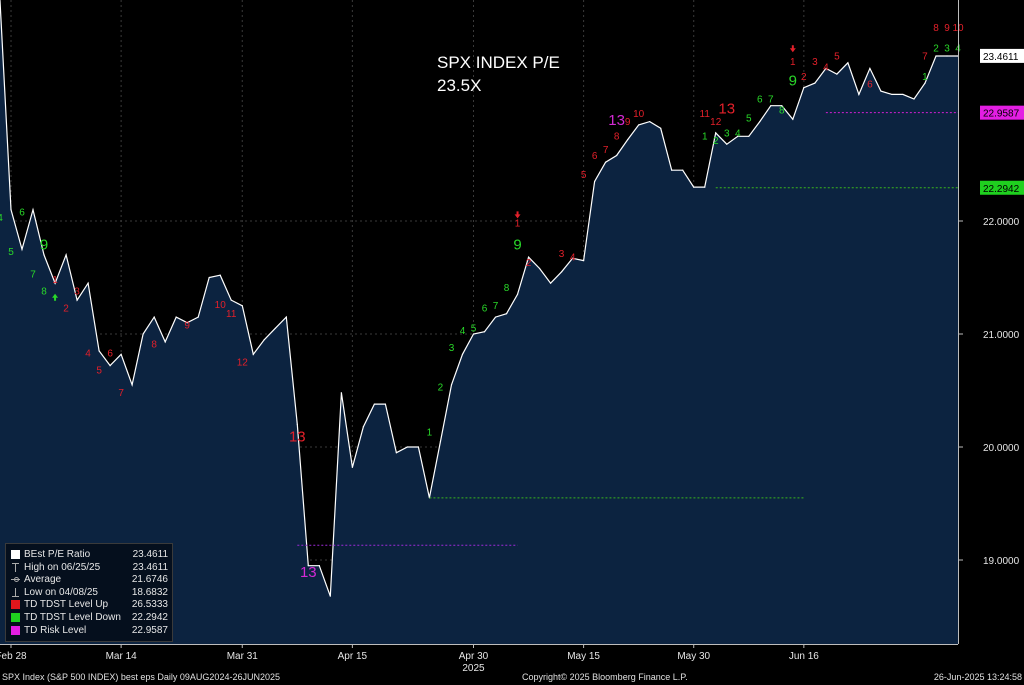 The height and width of the screenshot is (685, 1024). What do you see at coordinates (716, 122) in the screenshot?
I see `td-count-label: 12` at bounding box center [716, 122].